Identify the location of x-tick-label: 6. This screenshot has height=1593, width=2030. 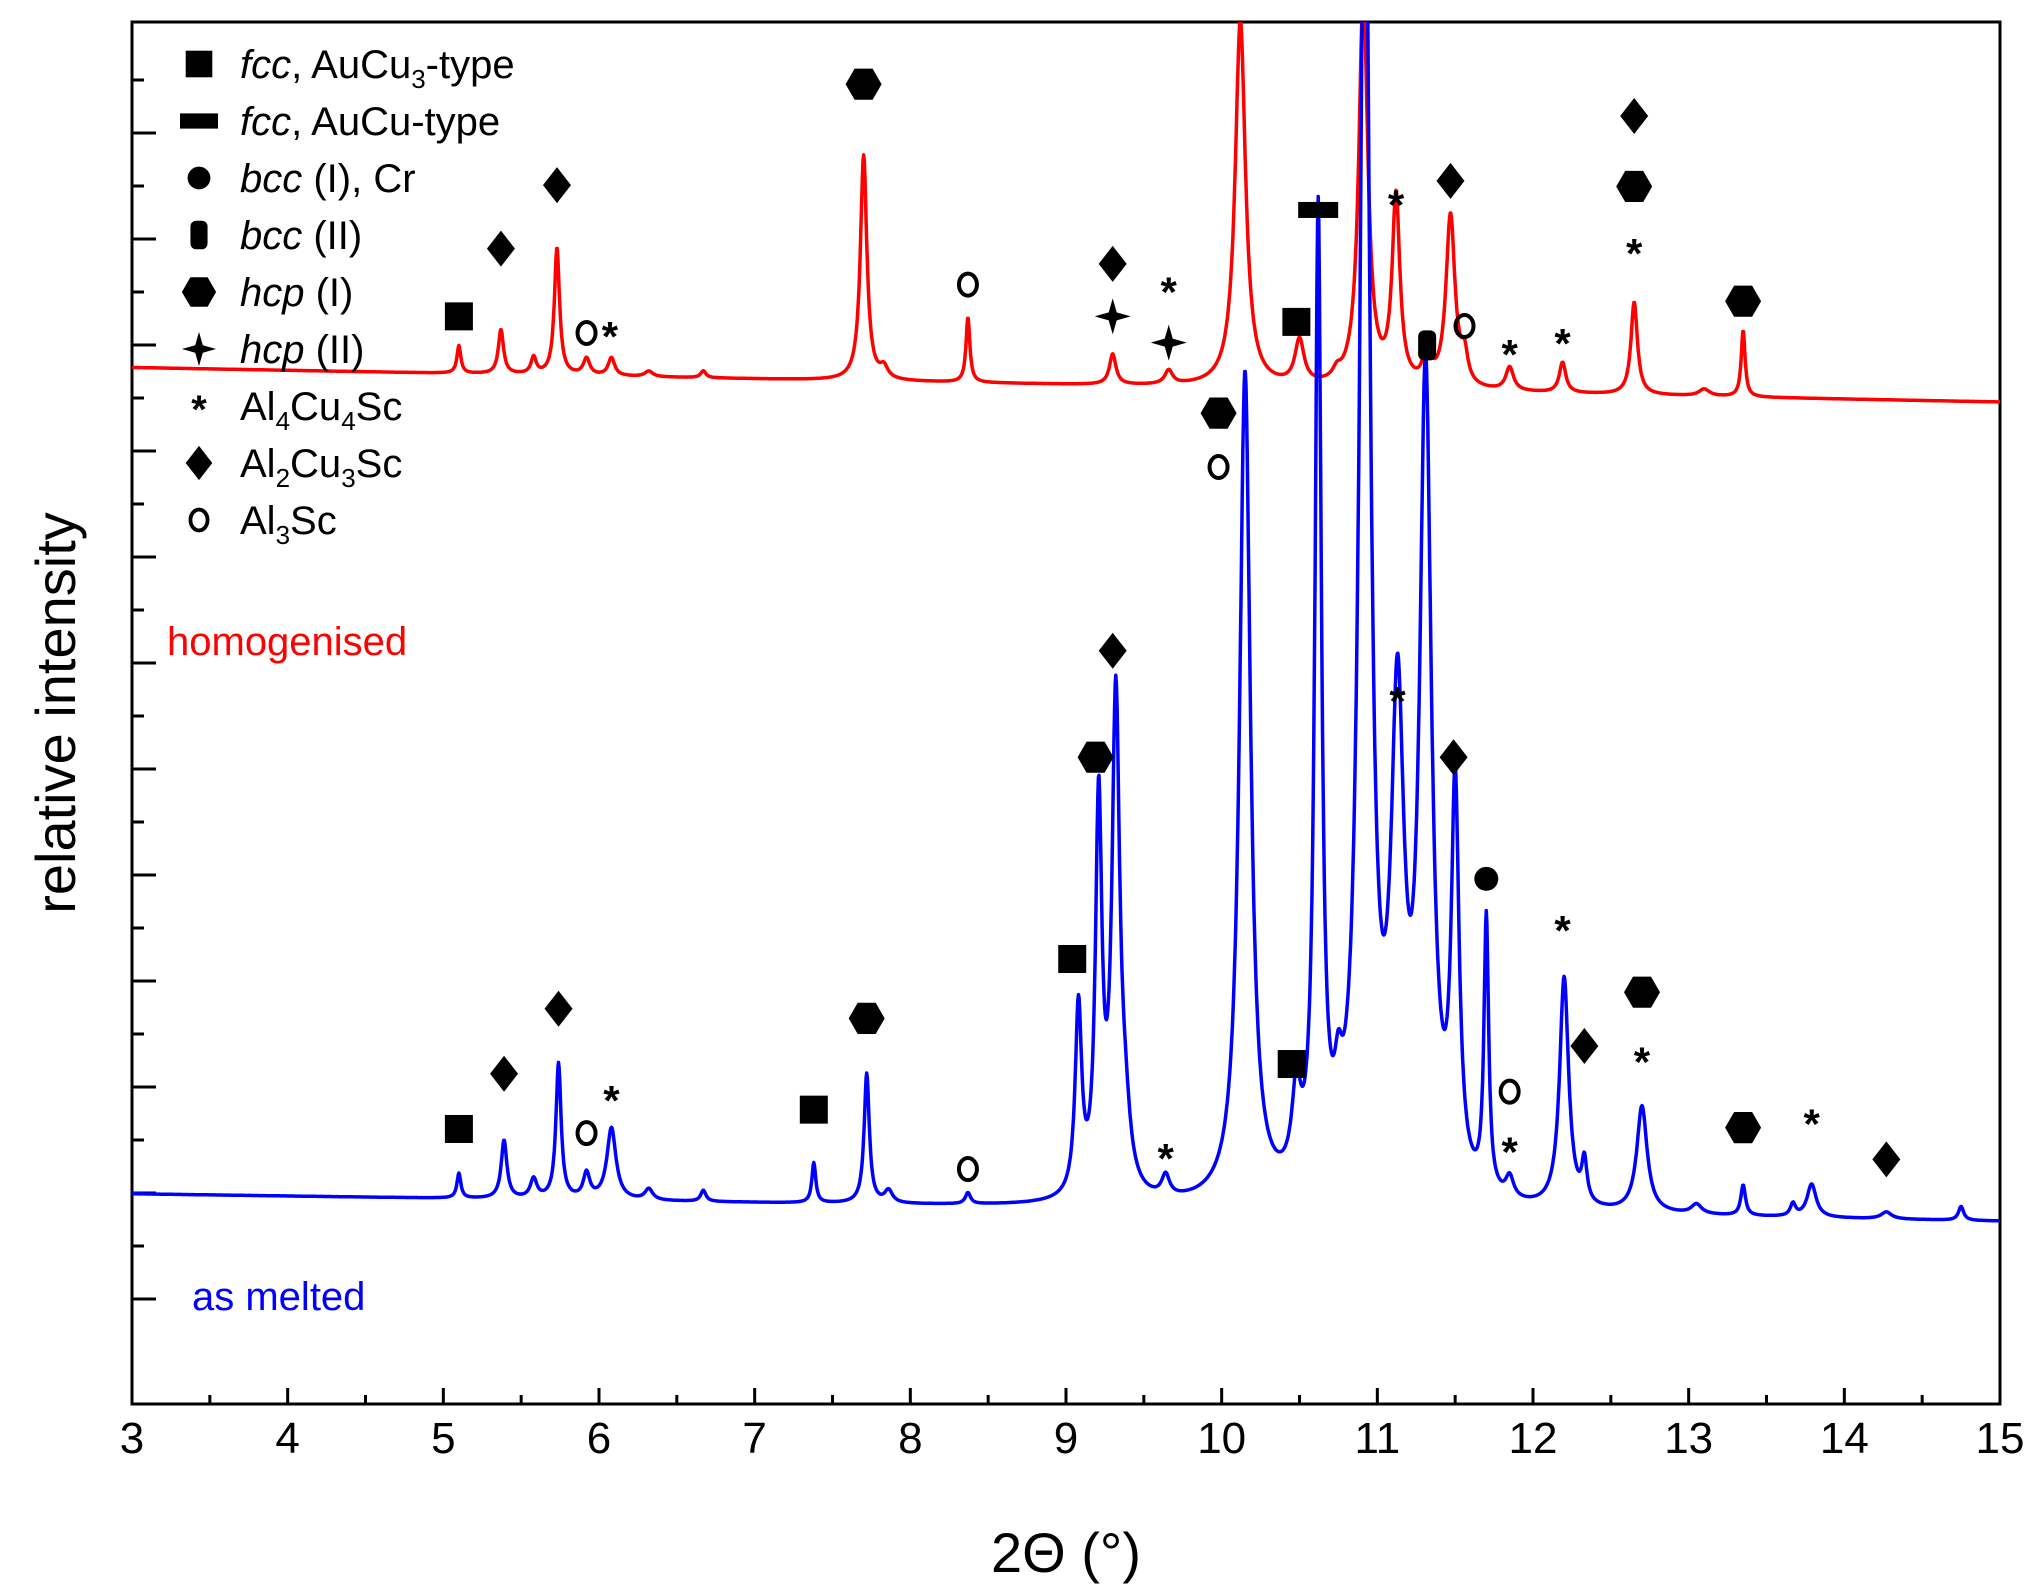
(599, 1438).